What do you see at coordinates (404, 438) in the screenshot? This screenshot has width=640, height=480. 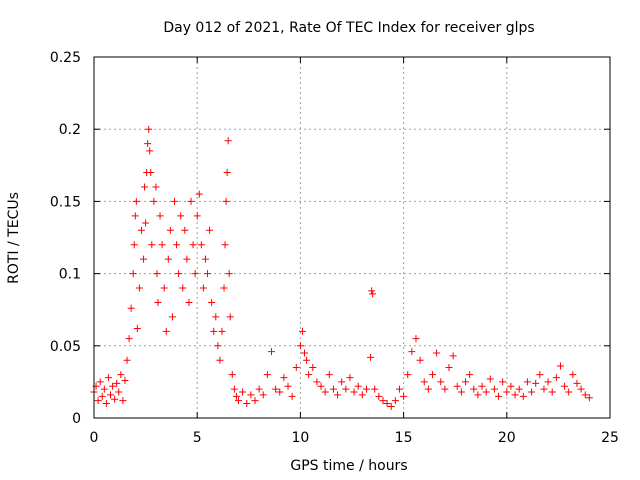 I see `x-tick-label: 15` at bounding box center [404, 438].